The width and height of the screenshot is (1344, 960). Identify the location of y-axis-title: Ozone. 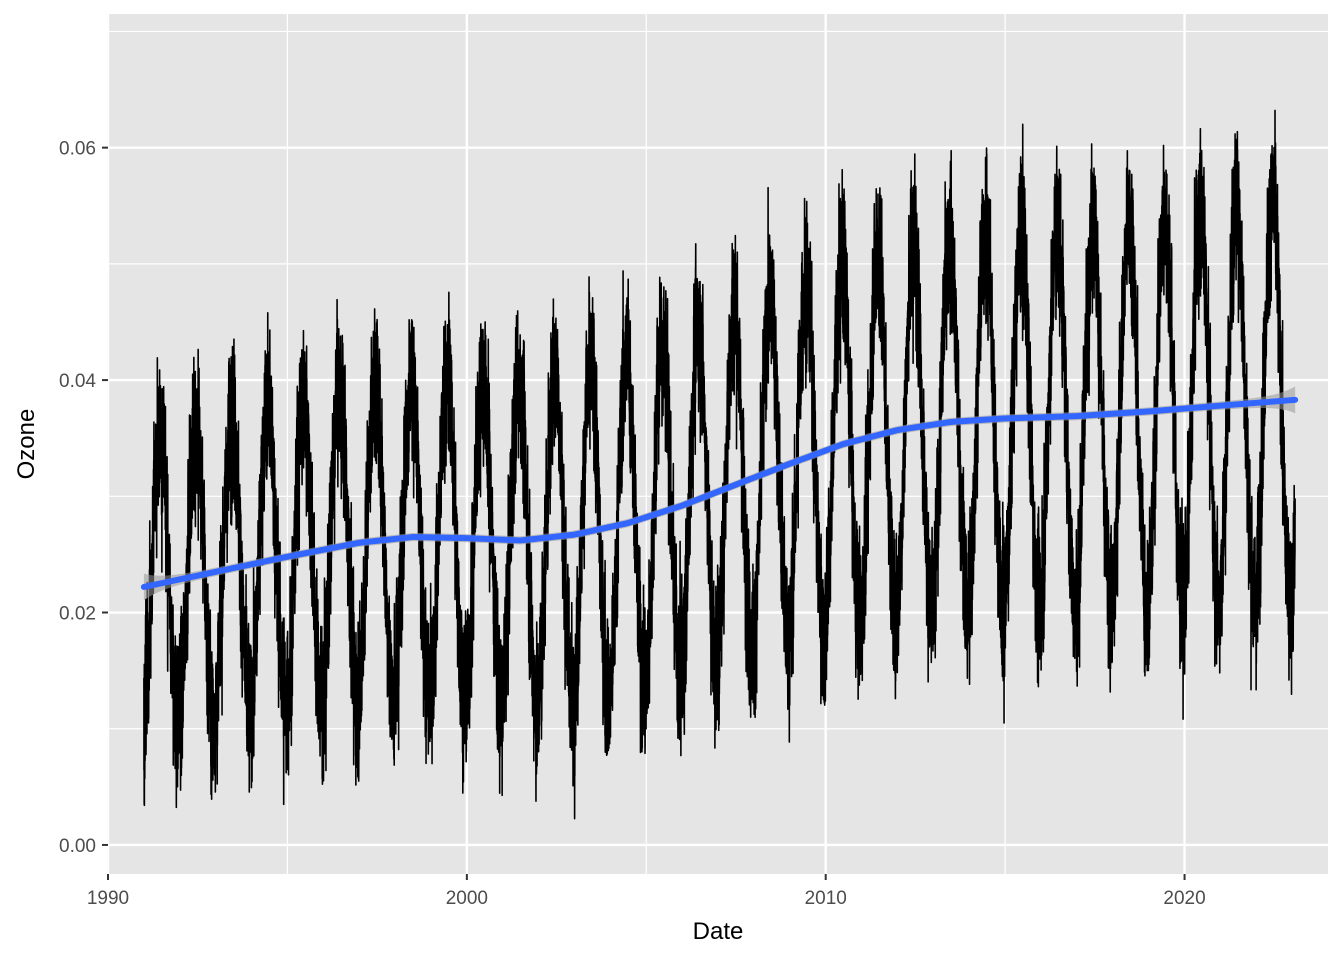
(26, 444).